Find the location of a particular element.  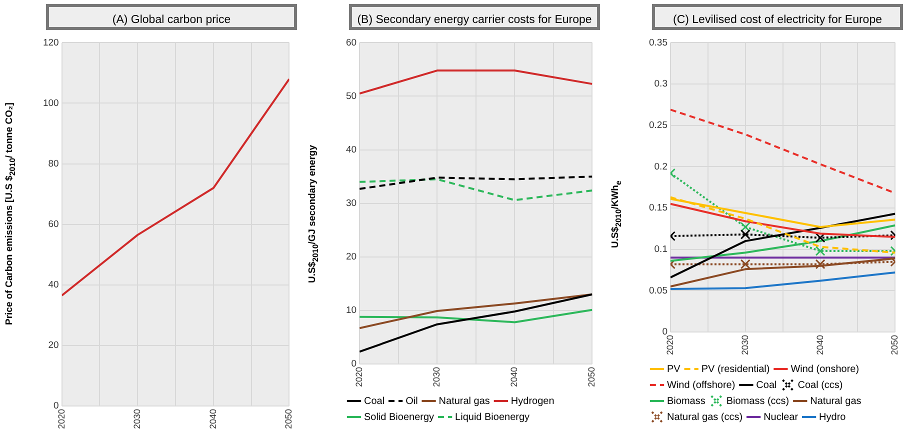

y-tick-label: 30 is located at coordinates (351, 203).